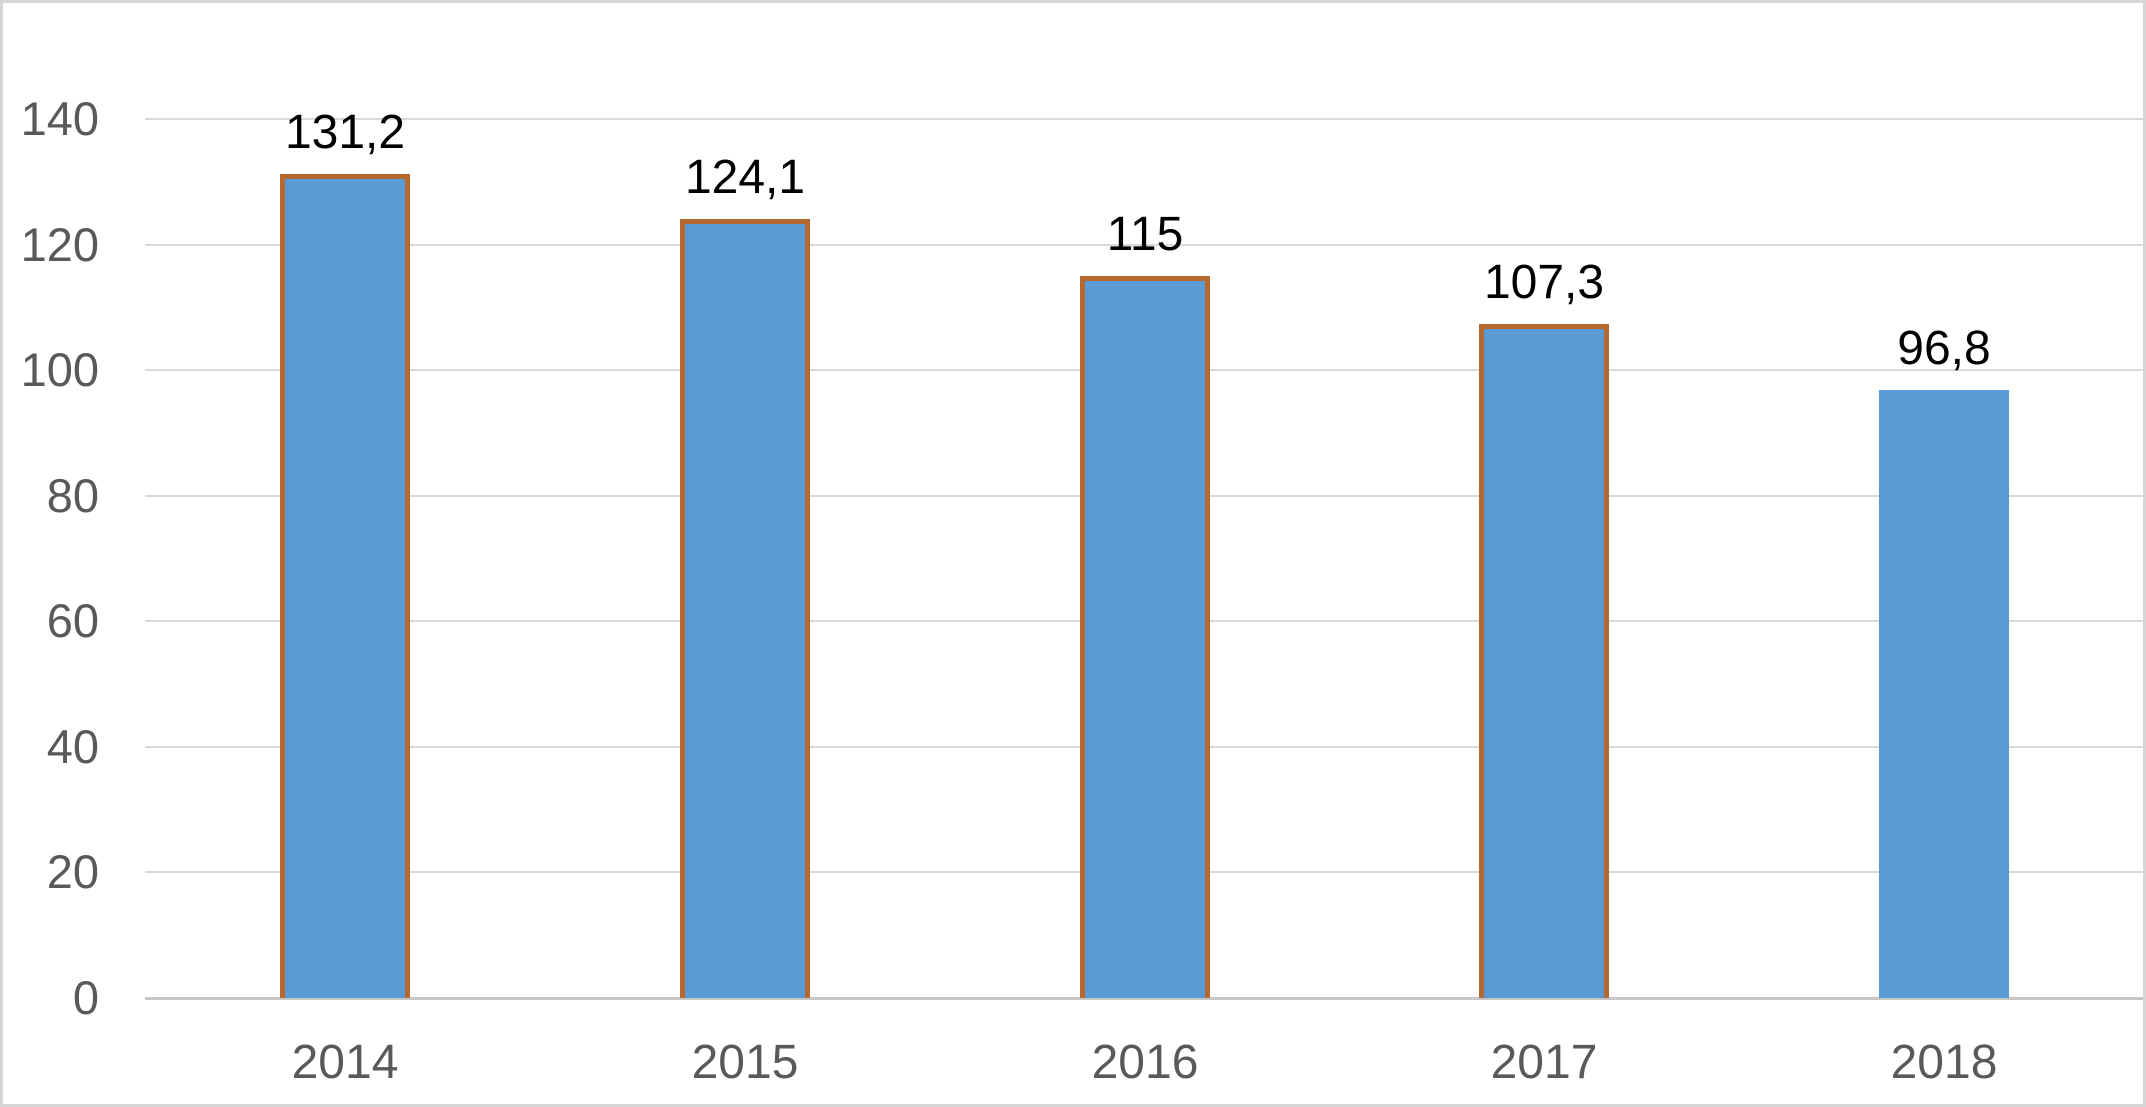 The width and height of the screenshot is (2146, 1107). What do you see at coordinates (345, 1062) in the screenshot?
I see `x-tick-label: 2014` at bounding box center [345, 1062].